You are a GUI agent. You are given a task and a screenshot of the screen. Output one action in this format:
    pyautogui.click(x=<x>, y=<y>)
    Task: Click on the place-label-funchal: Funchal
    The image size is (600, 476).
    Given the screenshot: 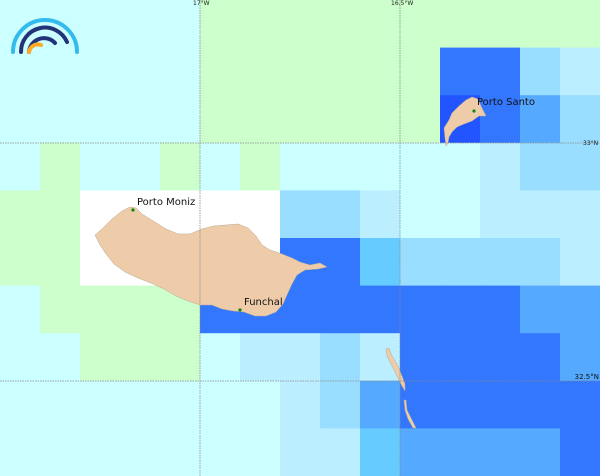 What is the action you would take?
    pyautogui.click(x=263, y=302)
    